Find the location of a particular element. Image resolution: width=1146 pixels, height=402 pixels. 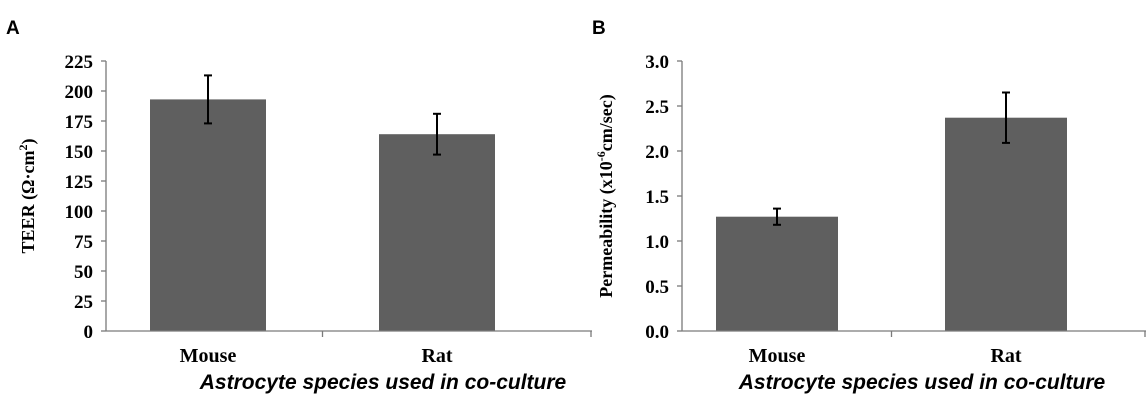

panel-a-error-bar-mouse is located at coordinates (208, 99).